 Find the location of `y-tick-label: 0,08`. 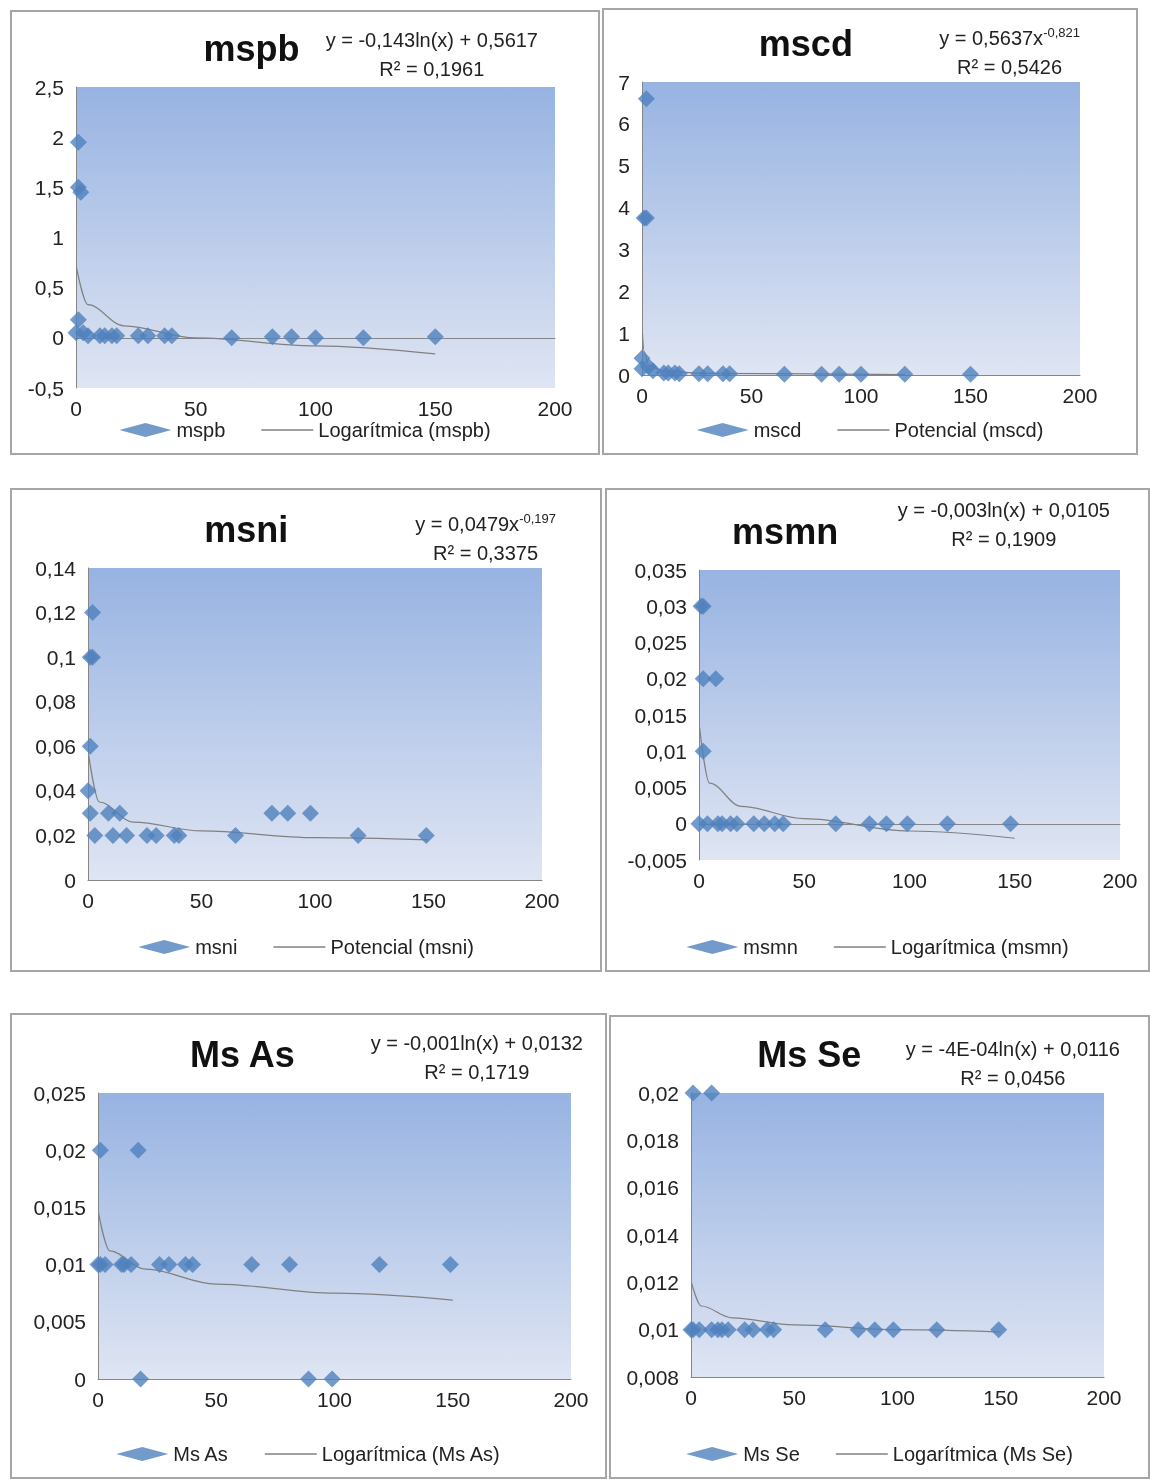

y-tick-label: 0,08 is located at coordinates (55, 702).